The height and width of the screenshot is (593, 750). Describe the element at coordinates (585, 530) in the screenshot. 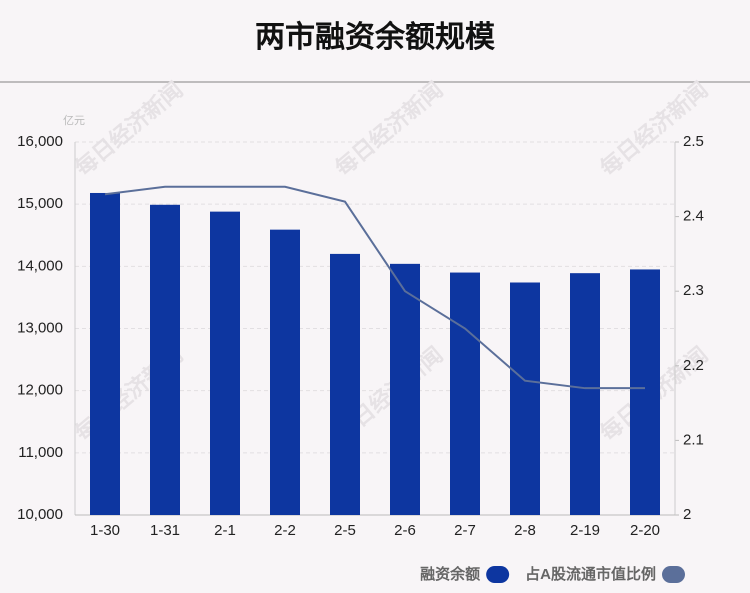

I see `x-tick-label: 2-19` at that location.